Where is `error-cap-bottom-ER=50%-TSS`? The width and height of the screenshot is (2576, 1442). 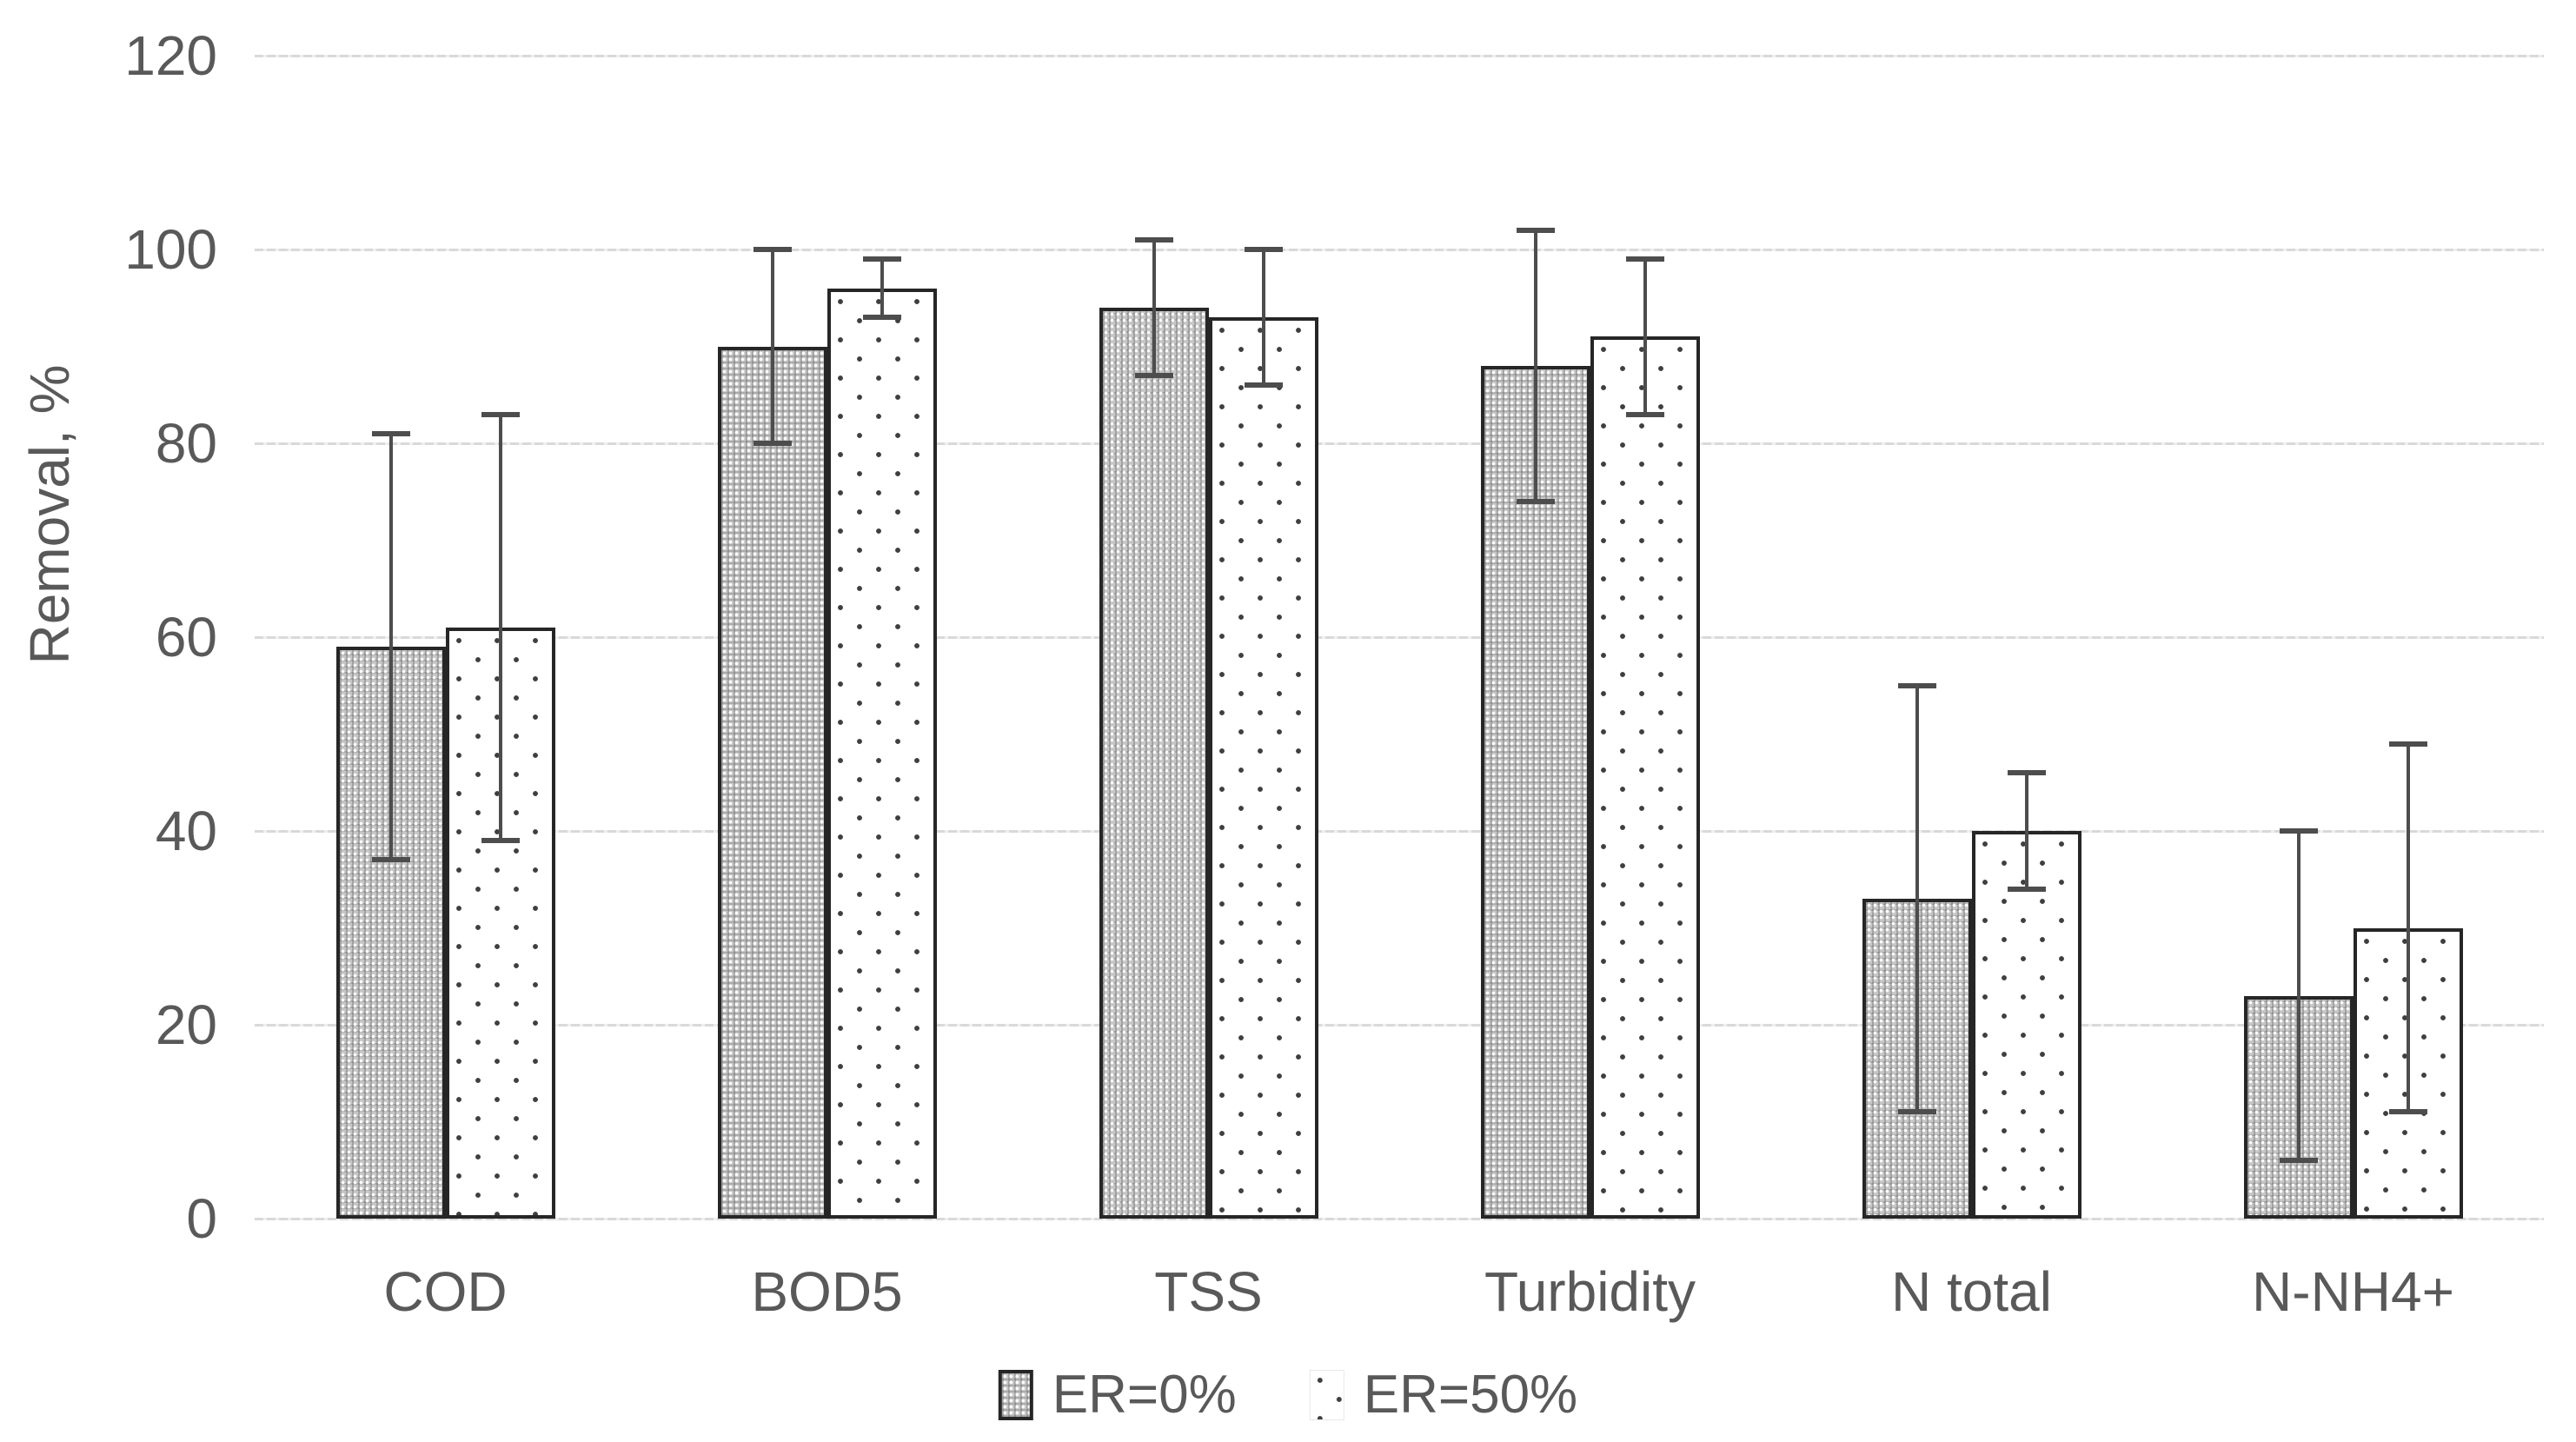 error-cap-bottom-ER=50%-TSS is located at coordinates (1263, 385).